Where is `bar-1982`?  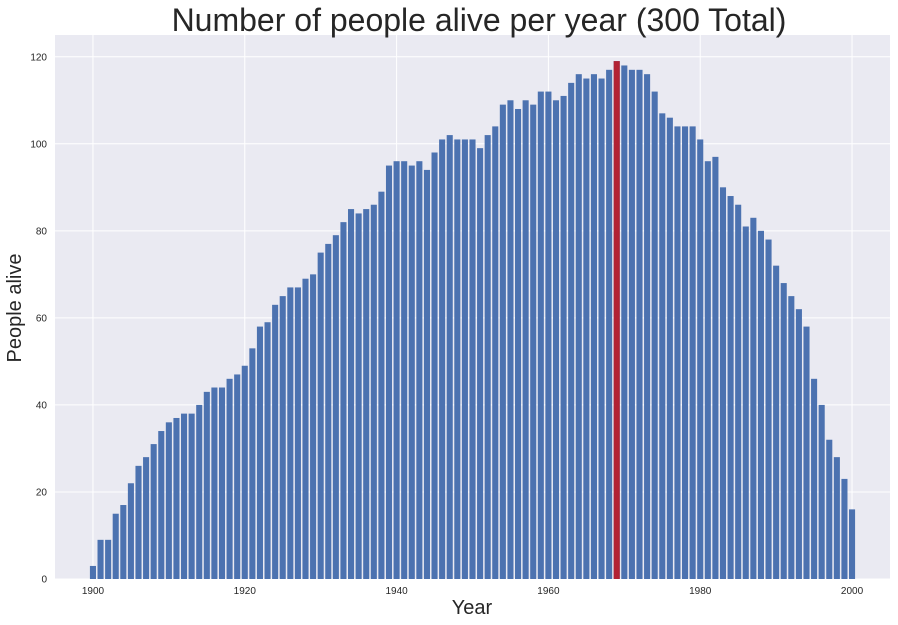
bar-1982 is located at coordinates (715, 367).